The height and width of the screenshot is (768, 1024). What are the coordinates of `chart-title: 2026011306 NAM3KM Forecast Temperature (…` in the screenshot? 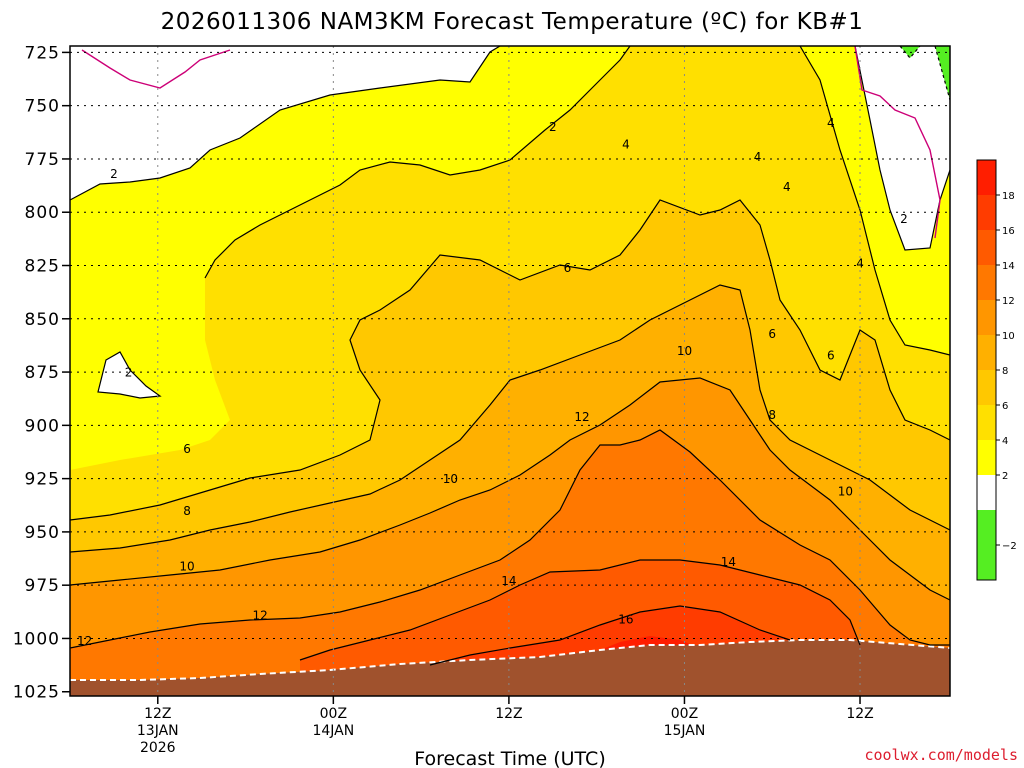 It's located at (512, 22).